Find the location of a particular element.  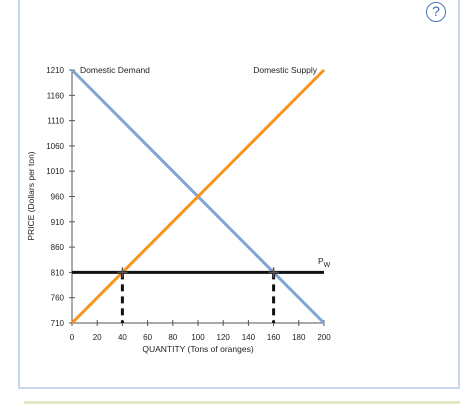

y-tick-label: 760 is located at coordinates (58, 298).